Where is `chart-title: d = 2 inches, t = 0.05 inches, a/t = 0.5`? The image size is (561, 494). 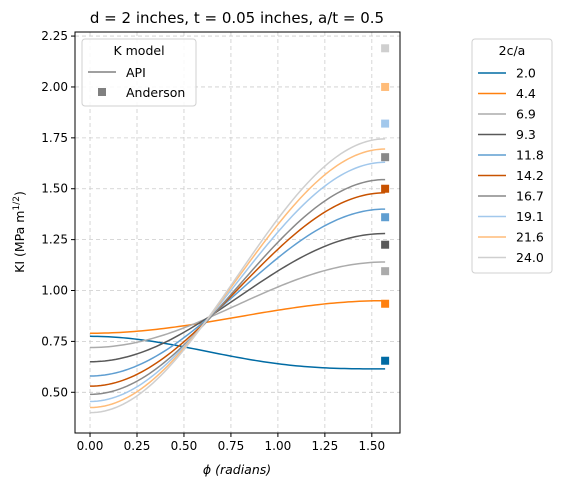
chart-title: d = 2 inches, t = 0.05 inches, a/t = 0.5 is located at coordinates (237, 18).